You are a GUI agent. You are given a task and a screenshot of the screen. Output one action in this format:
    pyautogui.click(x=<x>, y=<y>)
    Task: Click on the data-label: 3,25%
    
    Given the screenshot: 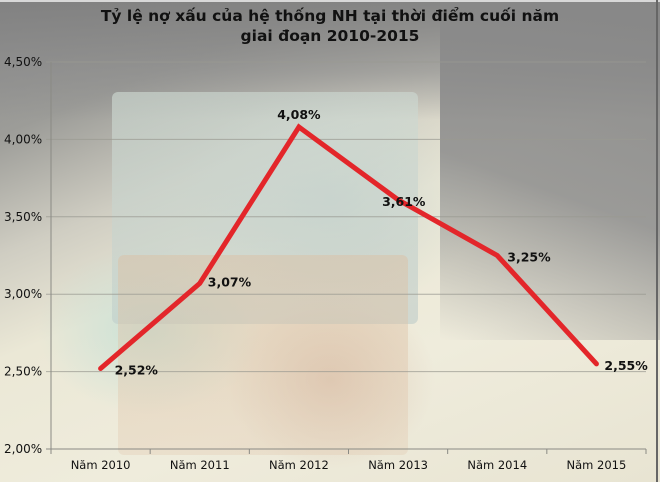 What is the action you would take?
    pyautogui.click(x=529, y=257)
    